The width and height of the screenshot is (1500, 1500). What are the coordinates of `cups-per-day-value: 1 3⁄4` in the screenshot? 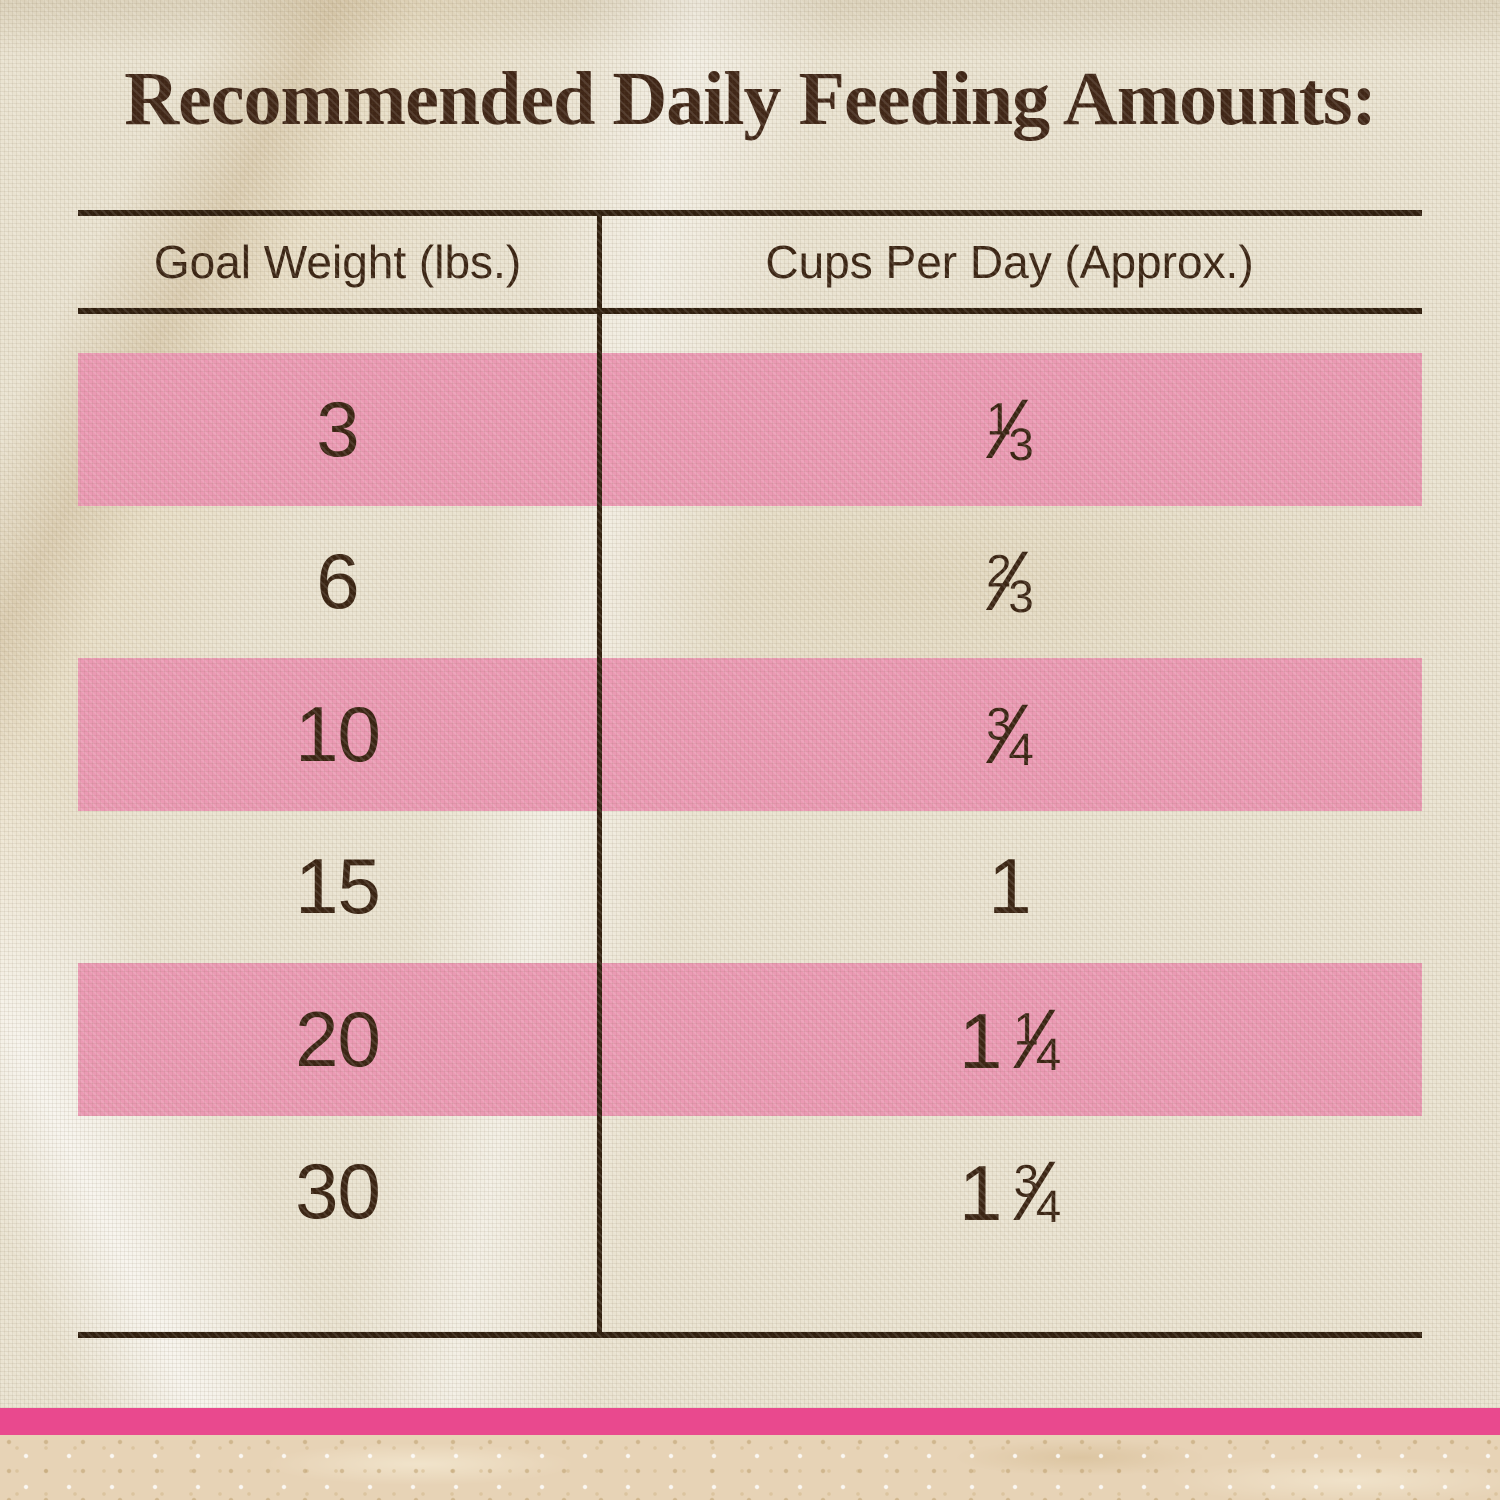 It's located at (1009, 1191).